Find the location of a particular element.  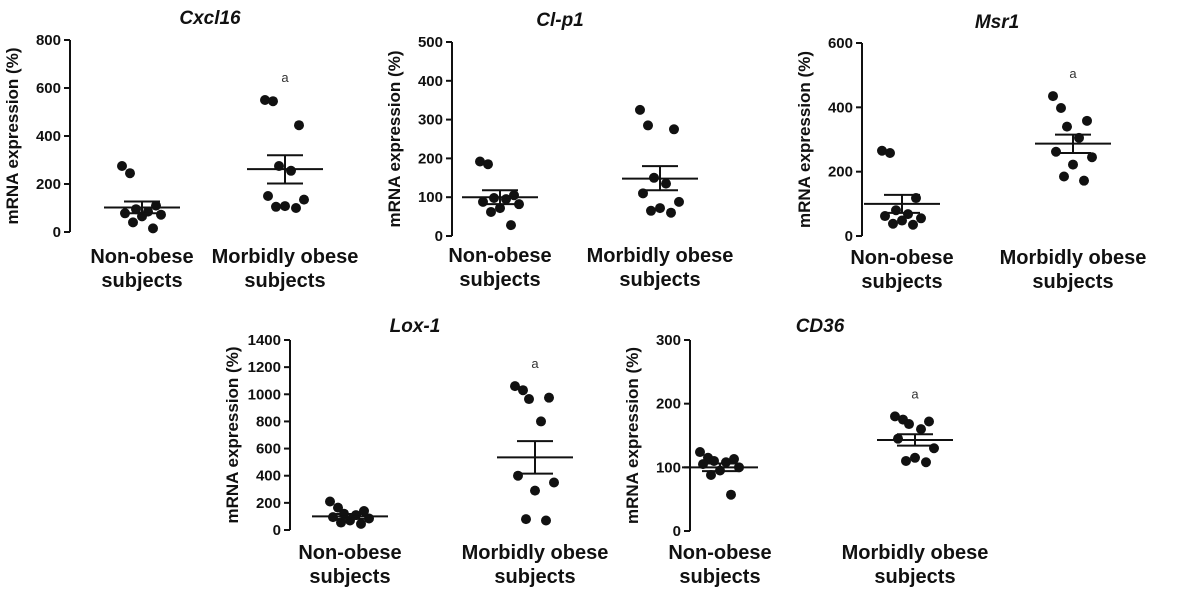

y-tick-label: 1200 is located at coordinates (264, 367).